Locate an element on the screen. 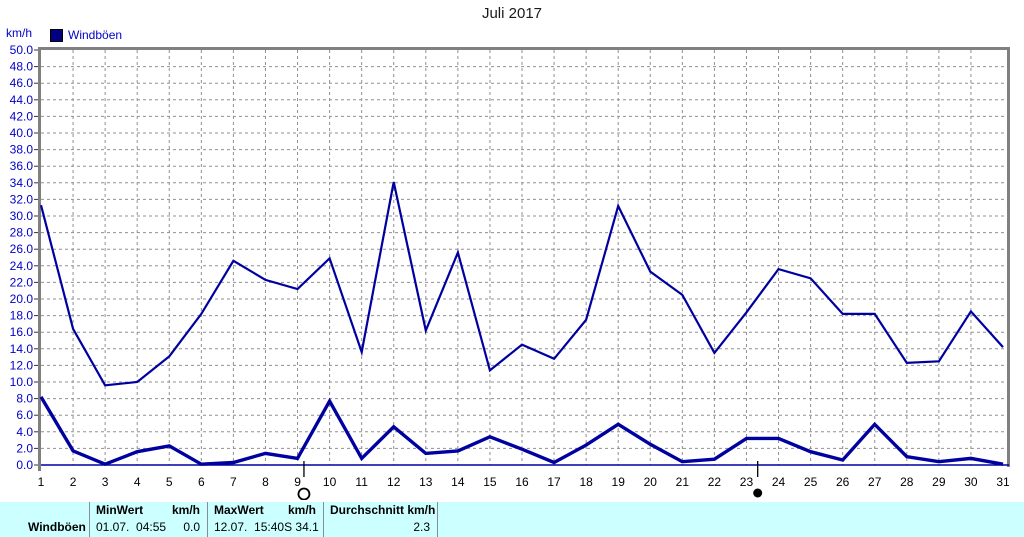 The height and width of the screenshot is (537, 1024). y-tick-label: 46.0 is located at coordinates (22, 83).